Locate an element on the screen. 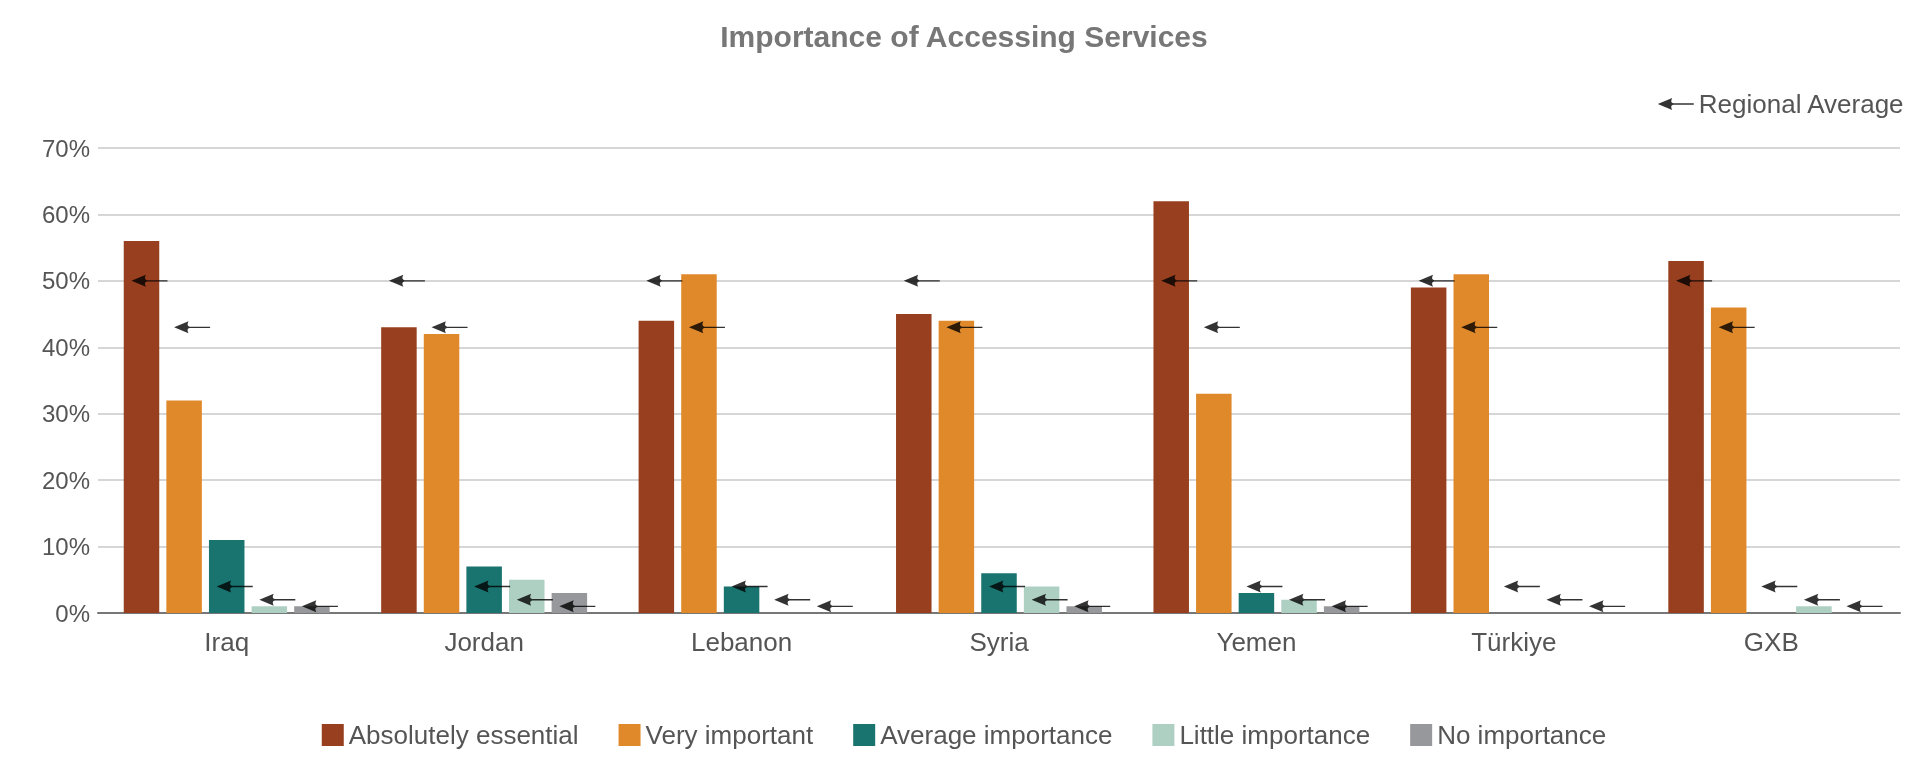  y-tick-label: 30% is located at coordinates (65, 414).